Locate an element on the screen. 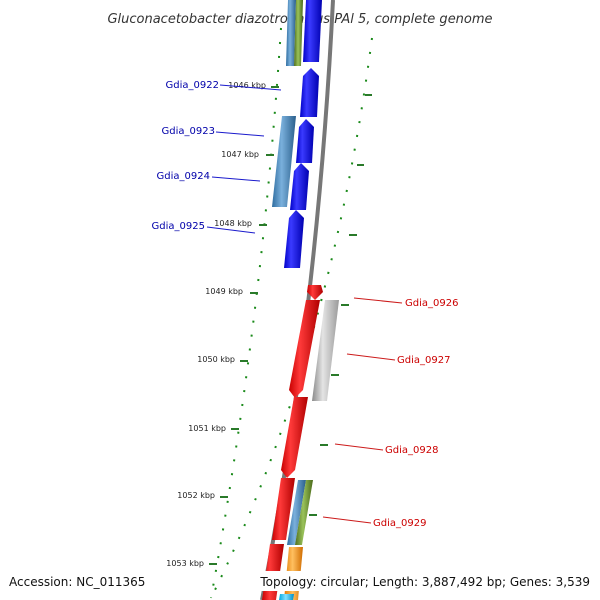 This screenshot has height=600, width=600. gene-label-gdia-0925: Gdia_0925 is located at coordinates (178, 226).